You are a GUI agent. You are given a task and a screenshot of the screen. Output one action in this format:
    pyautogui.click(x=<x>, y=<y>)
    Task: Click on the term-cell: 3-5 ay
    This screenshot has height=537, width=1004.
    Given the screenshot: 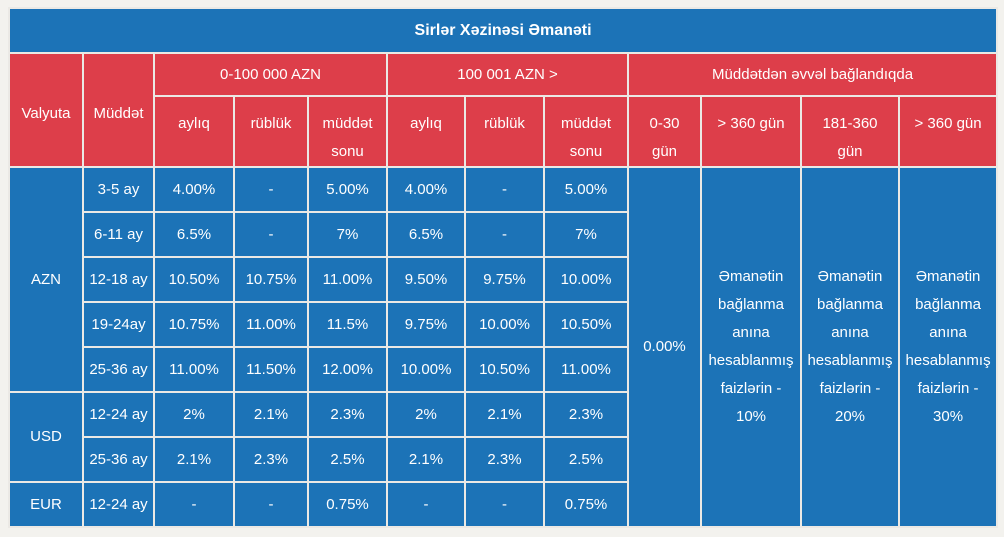 What is the action you would take?
    pyautogui.click(x=118, y=189)
    